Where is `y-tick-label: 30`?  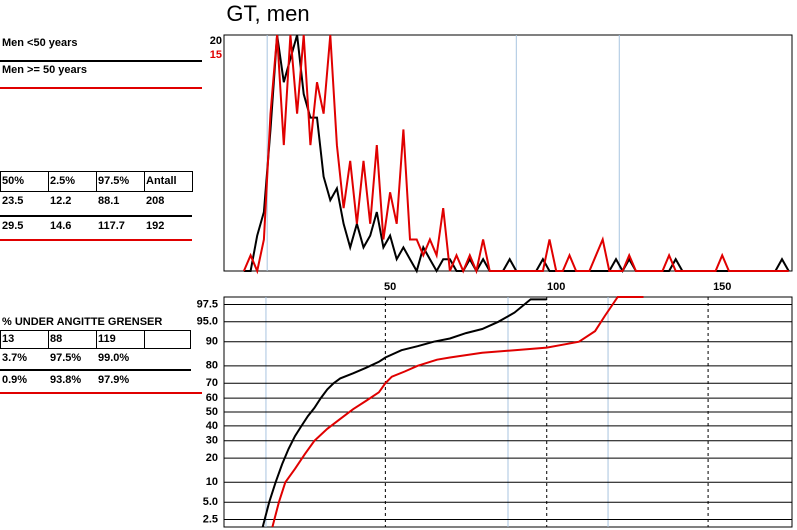 y-tick-label: 30 is located at coordinates (212, 441).